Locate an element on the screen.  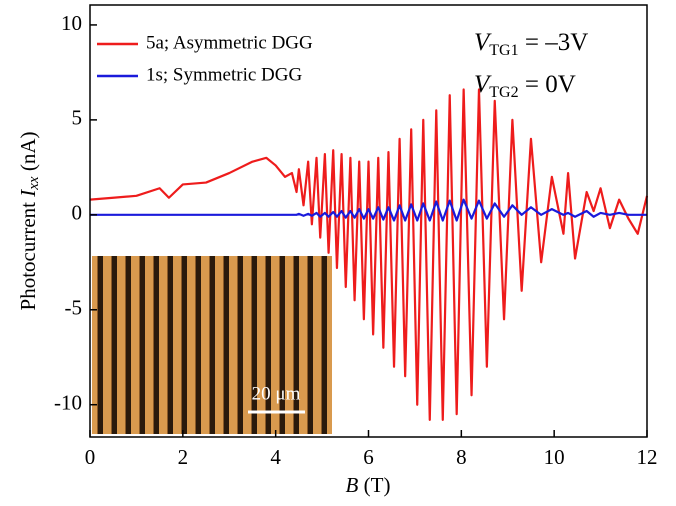
y-axis-label: Photocurrent Ixx (nA) is located at coordinates (29, 221).